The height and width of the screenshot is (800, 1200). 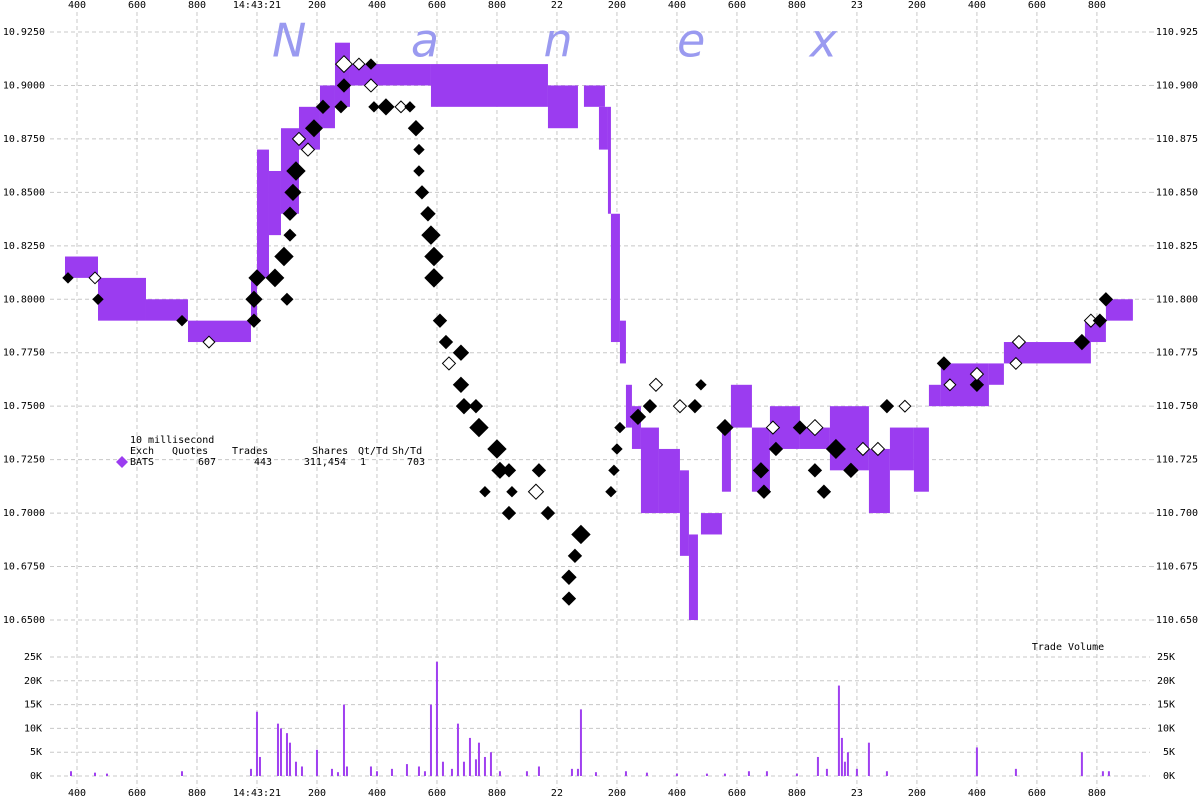 What do you see at coordinates (24, 567) in the screenshot?
I see `y-tick-label: 10.6750` at bounding box center [24, 567].